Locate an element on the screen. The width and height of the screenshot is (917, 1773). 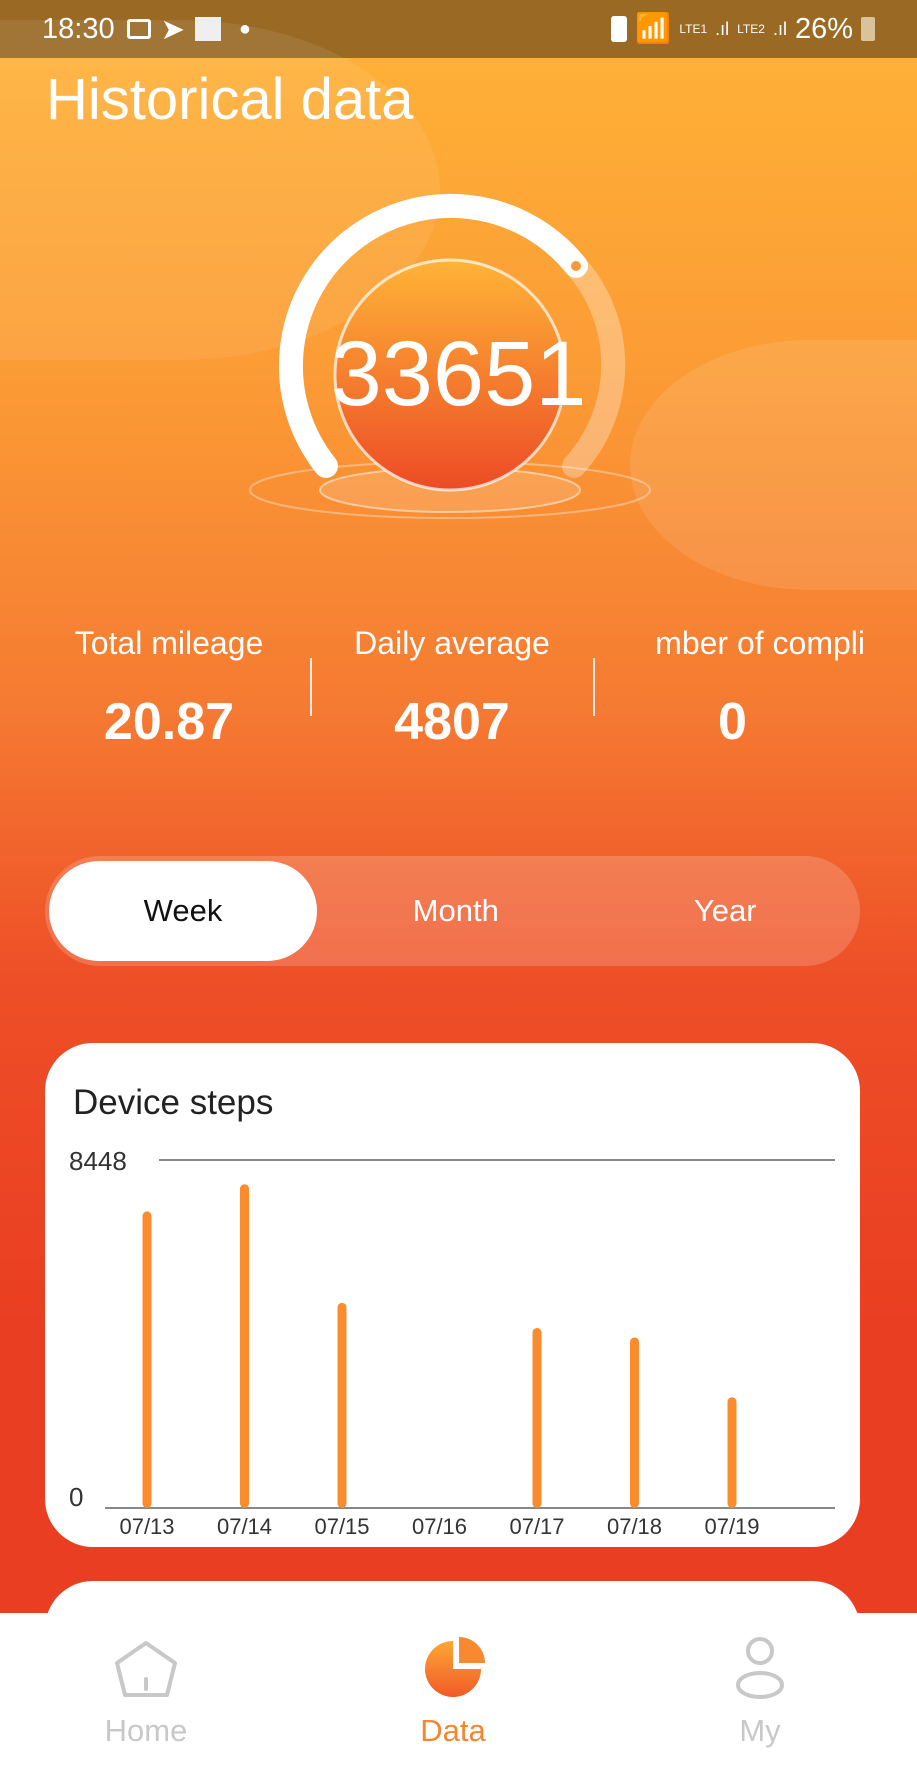
period-tabs: Week Month Year is located at coordinates (452, 911).